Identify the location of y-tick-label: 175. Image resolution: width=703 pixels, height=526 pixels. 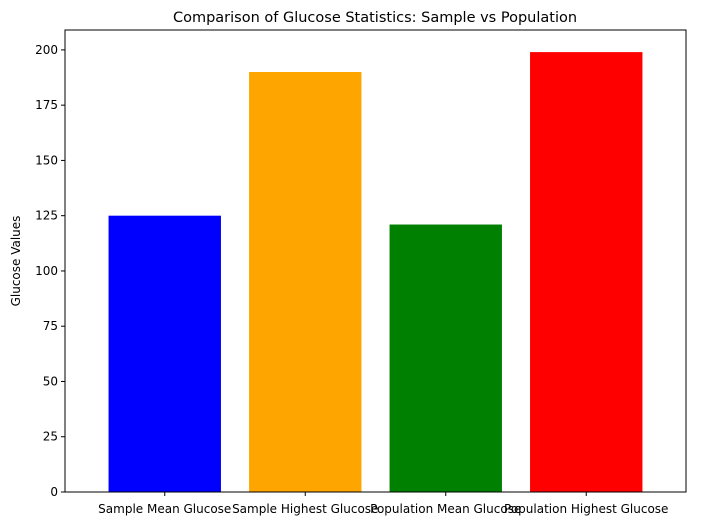
(46, 105).